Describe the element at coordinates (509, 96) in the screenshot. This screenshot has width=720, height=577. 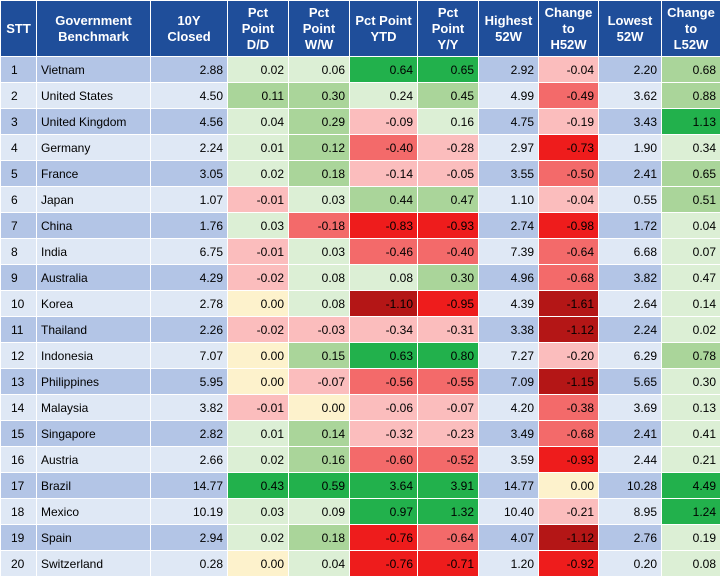
I see `high-cell: 4.99` at that location.